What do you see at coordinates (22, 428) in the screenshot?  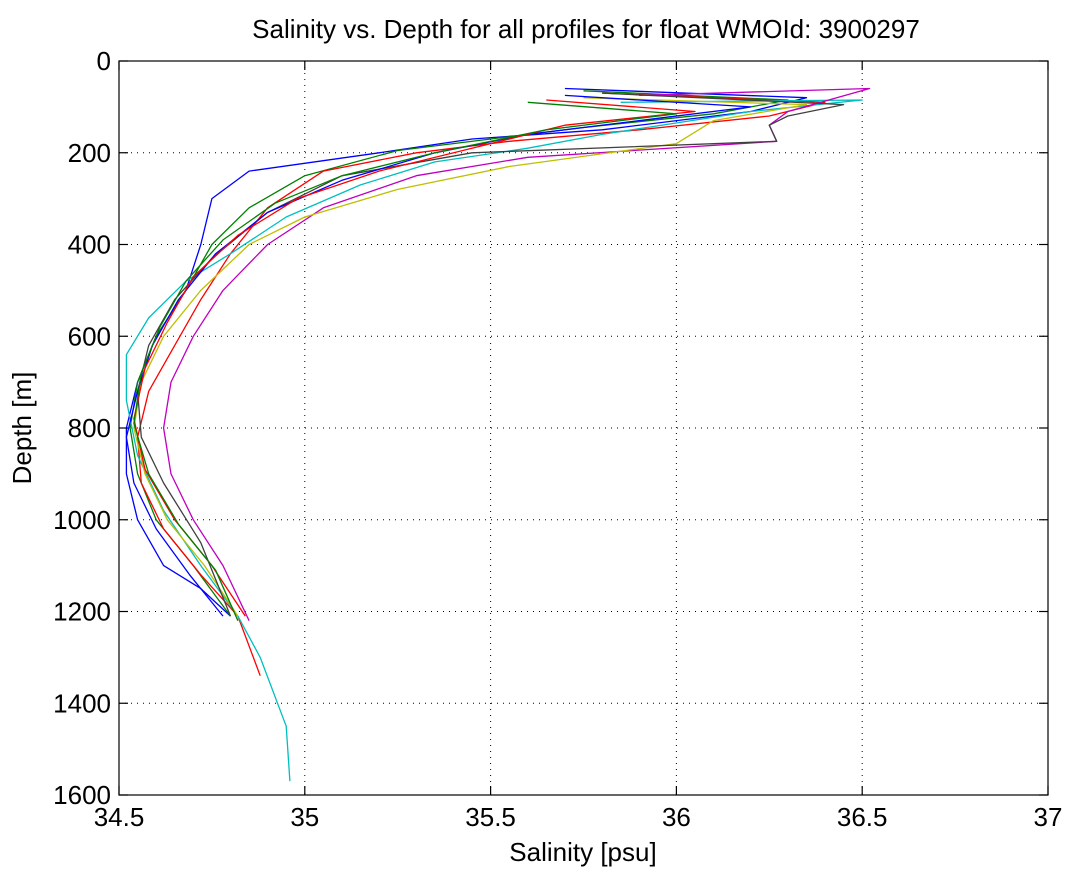 I see `y-axis-label: Depth [m]` at bounding box center [22, 428].